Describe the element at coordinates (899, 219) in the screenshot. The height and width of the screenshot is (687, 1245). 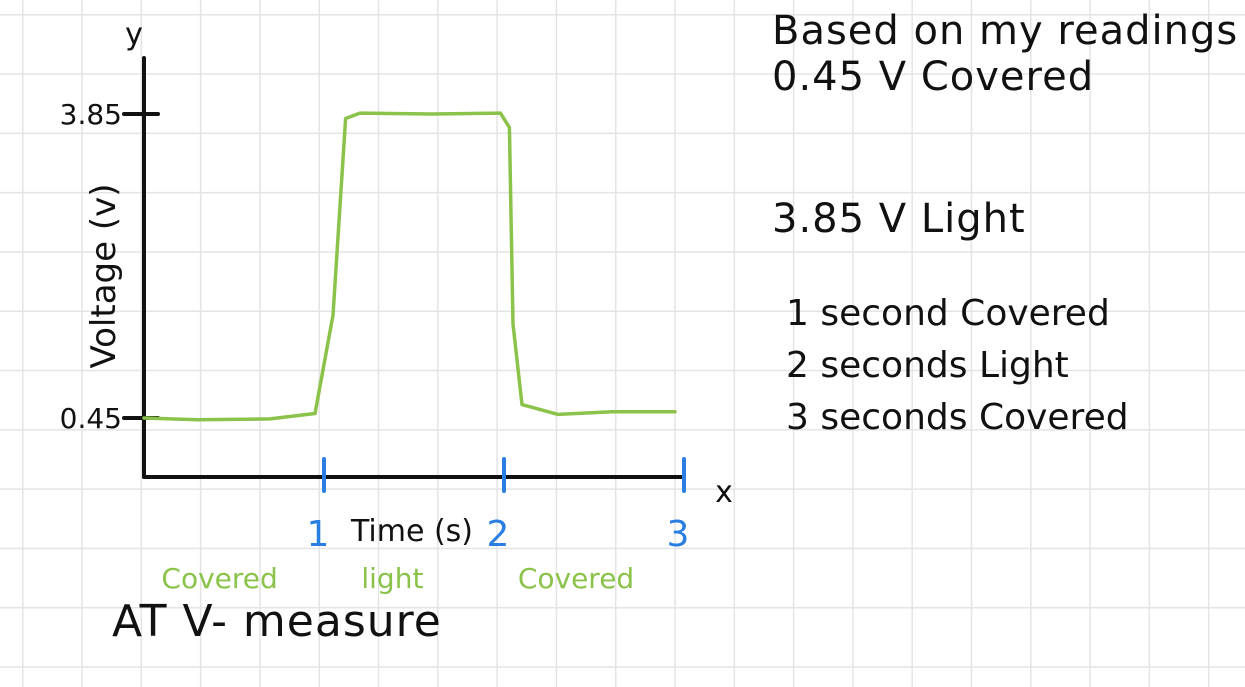
I see `note-light-reading: 3.85 V Light` at that location.